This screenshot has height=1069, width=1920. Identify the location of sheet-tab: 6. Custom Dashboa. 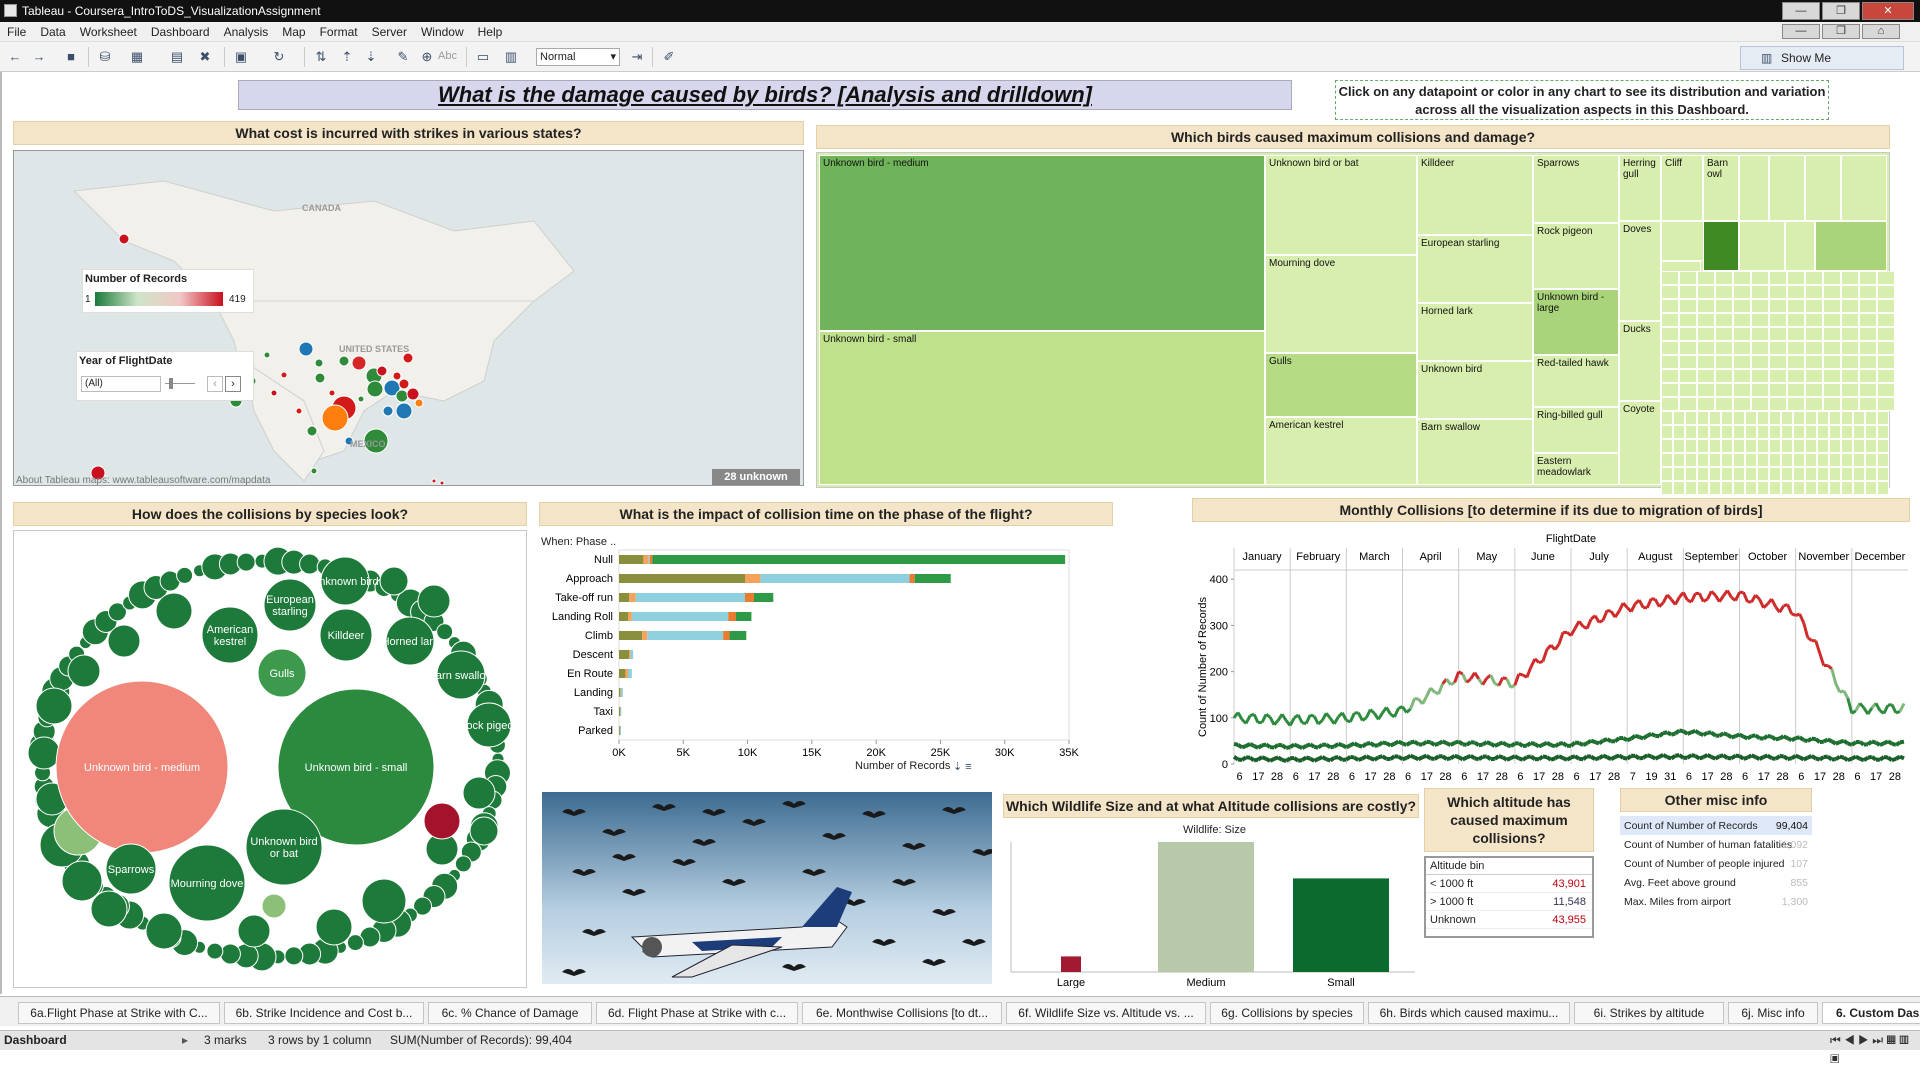
(1871, 1013).